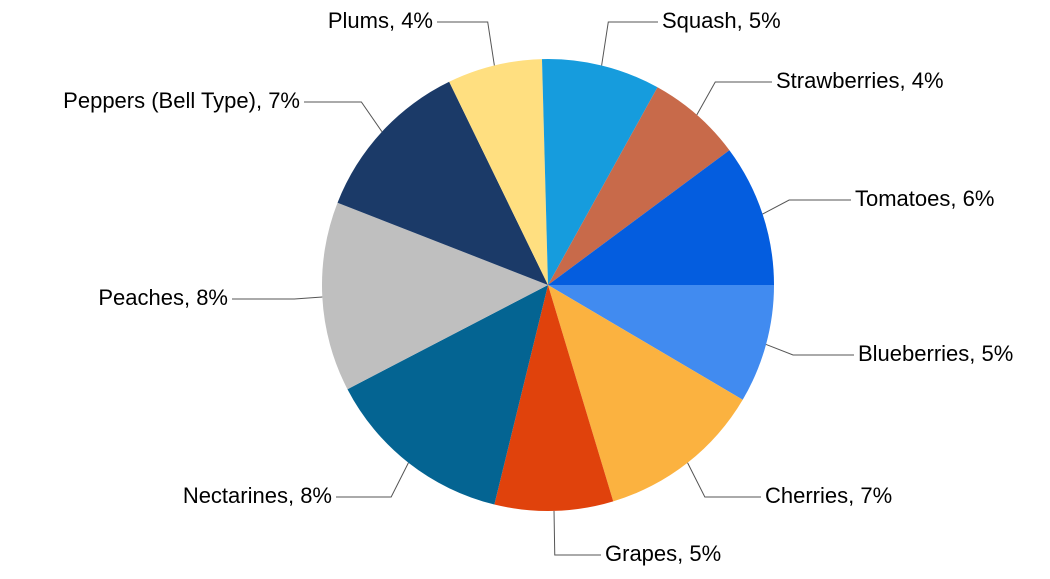 The image size is (1050, 579). What do you see at coordinates (860, 80) in the screenshot?
I see `data-label: Strawberries, 4%` at bounding box center [860, 80].